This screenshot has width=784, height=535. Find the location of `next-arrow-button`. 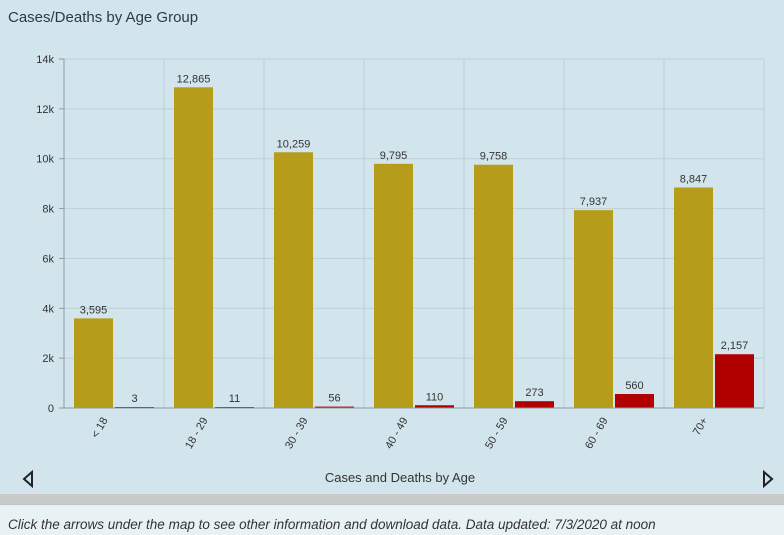

next-arrow-button is located at coordinates (768, 479).